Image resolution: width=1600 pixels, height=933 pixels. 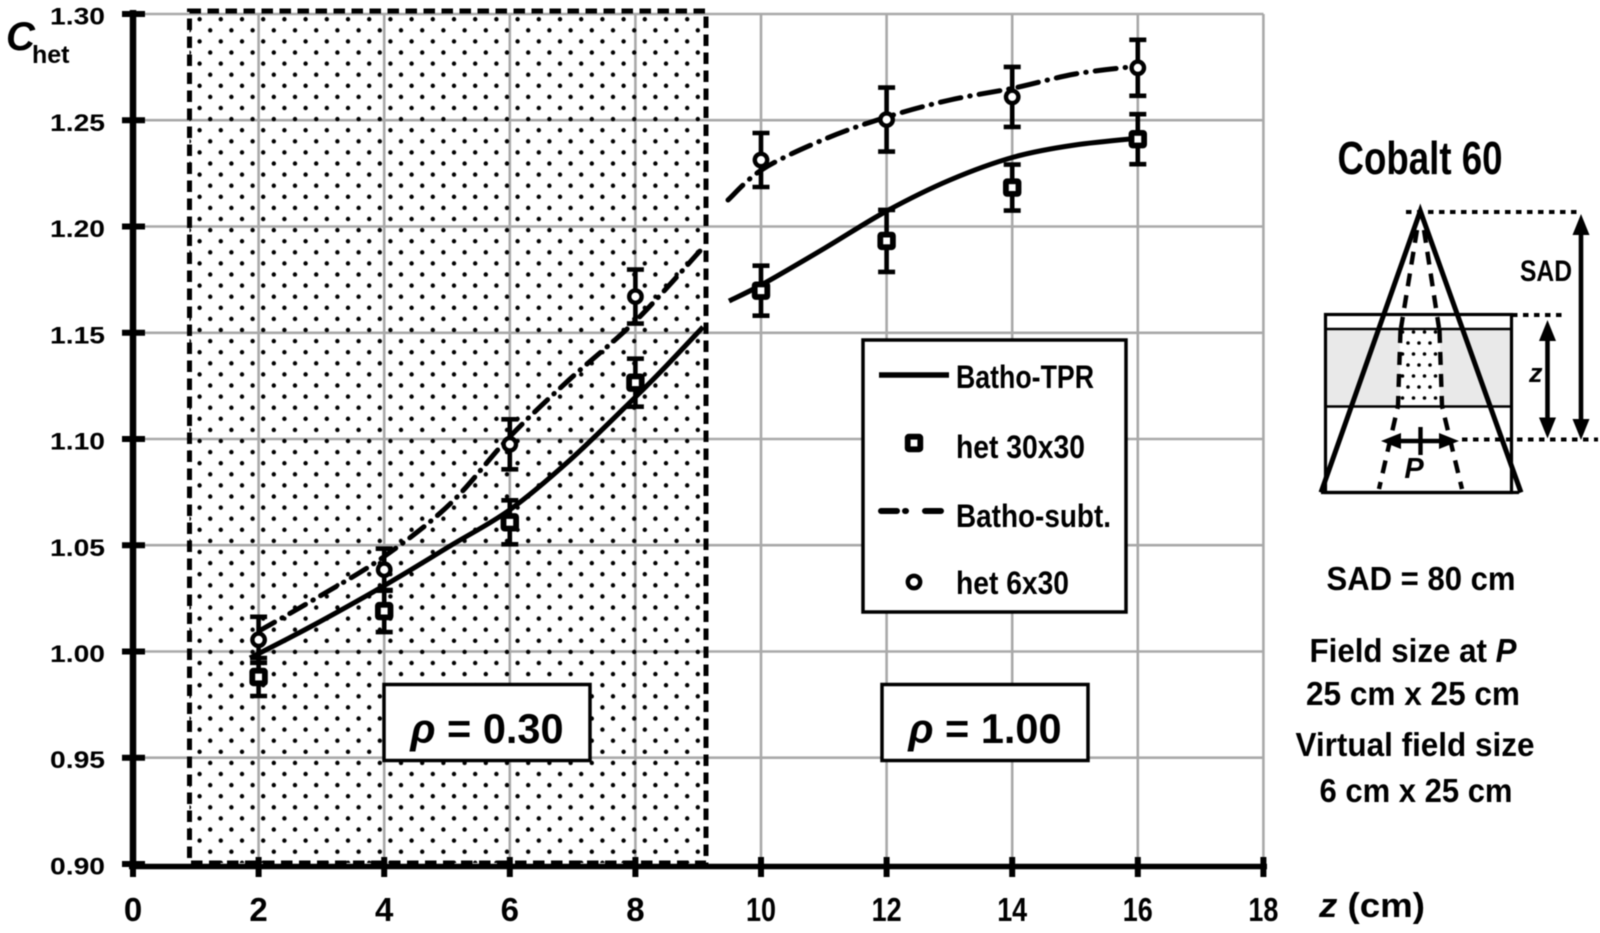 What do you see at coordinates (1413, 693) in the screenshot?
I see `svg-text: 25 cm x 25 cm` at bounding box center [1413, 693].